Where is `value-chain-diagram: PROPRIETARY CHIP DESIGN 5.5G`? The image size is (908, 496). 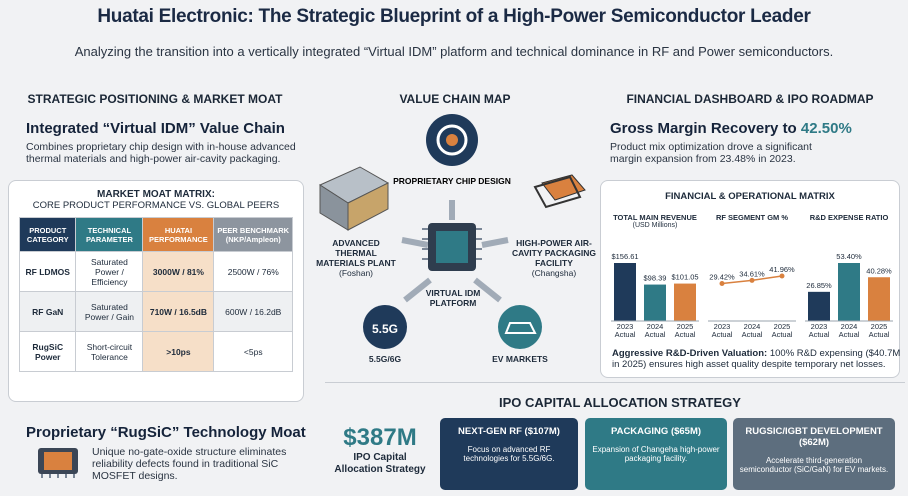
value-chain-diagram: PROPRIETARY CHIP DESIGN 5.5G is located at coordinates (452, 231).